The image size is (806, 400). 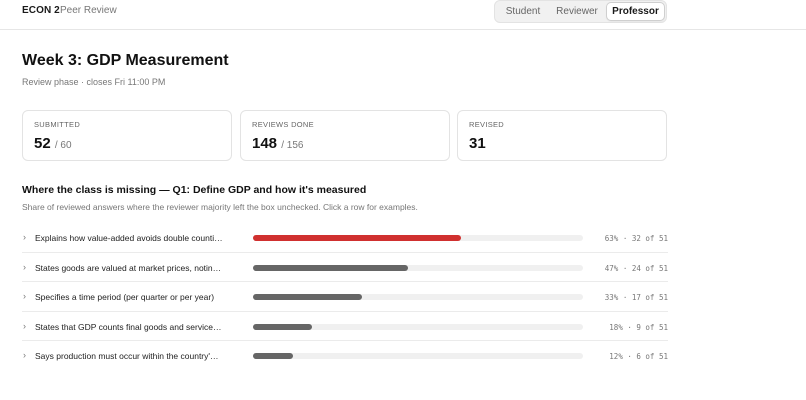 What do you see at coordinates (635, 11) in the screenshot?
I see `role-professor-button: Professor` at bounding box center [635, 11].